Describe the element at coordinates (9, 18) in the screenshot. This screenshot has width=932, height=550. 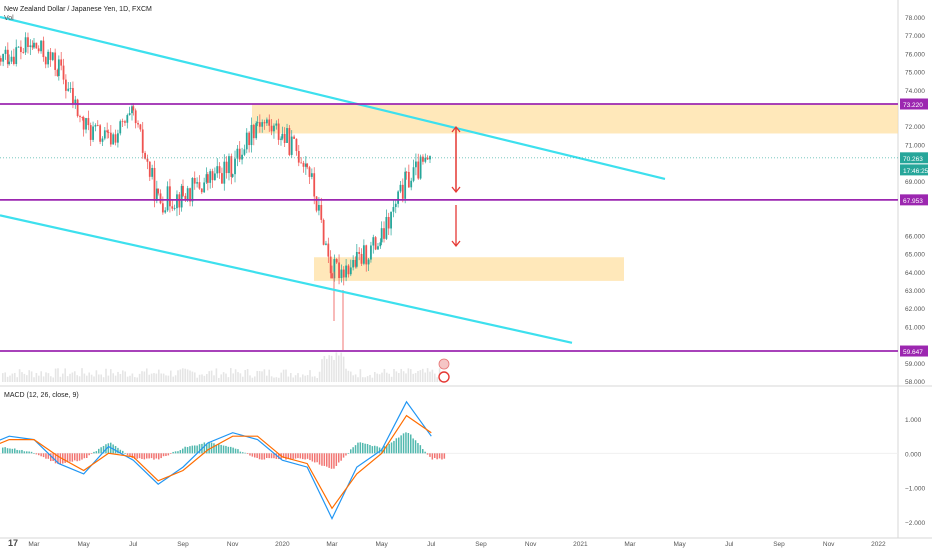
I see `volume-label: Vol` at that location.